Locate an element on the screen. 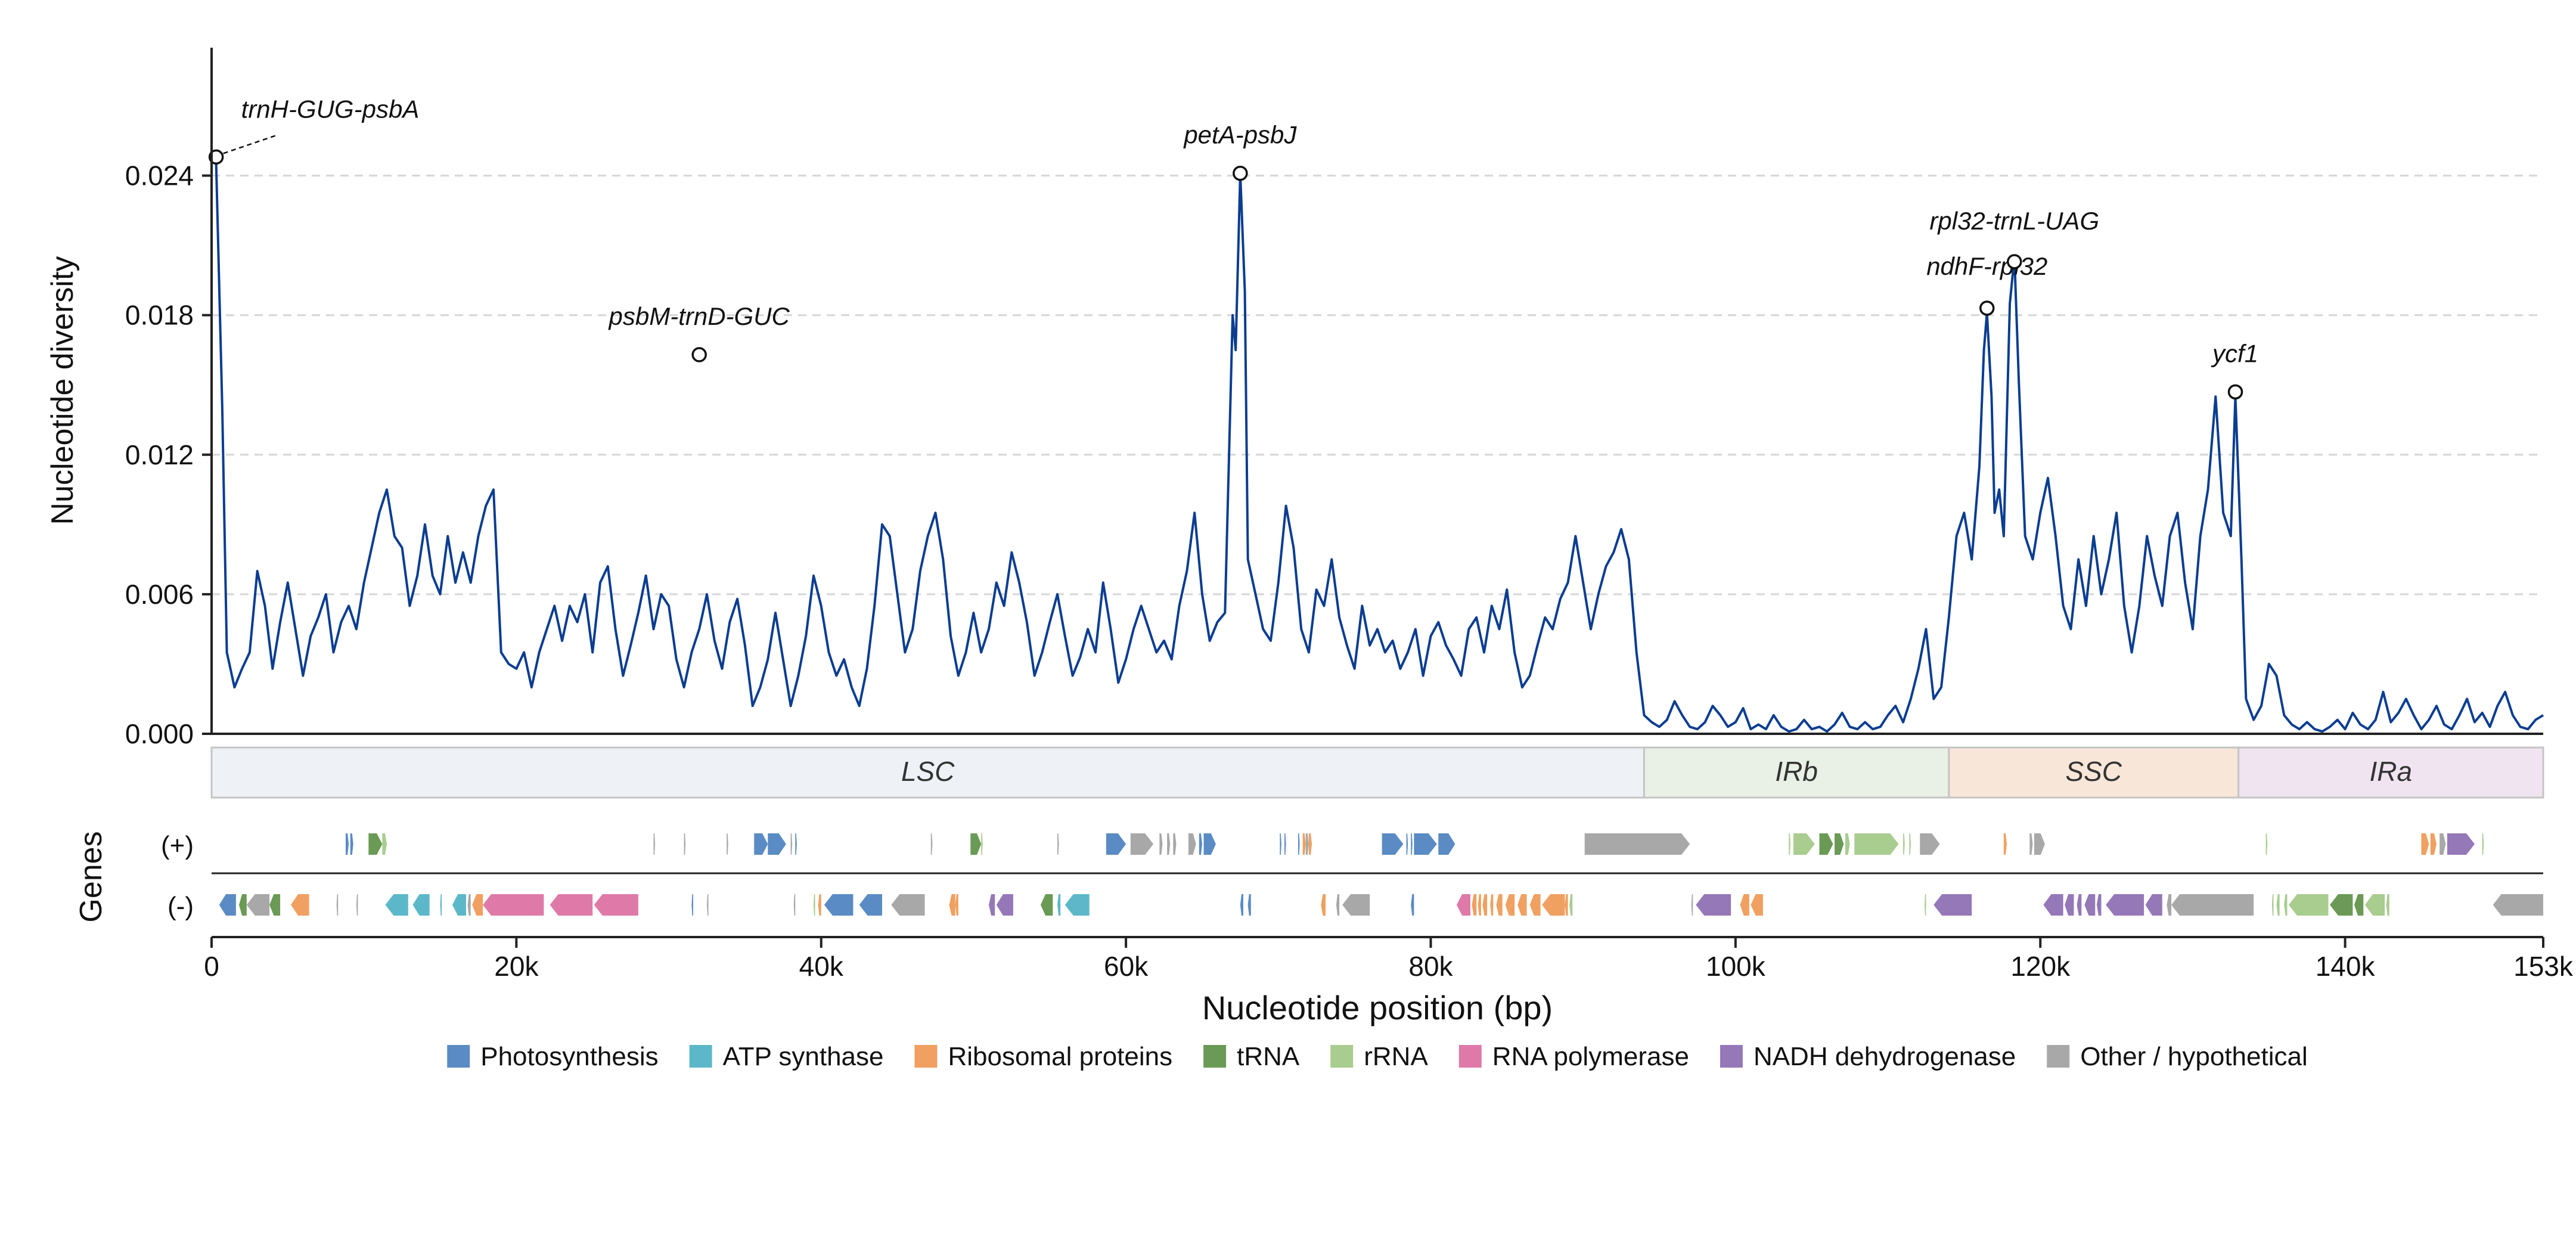  y-tick-label: 0.000 is located at coordinates (160, 733).